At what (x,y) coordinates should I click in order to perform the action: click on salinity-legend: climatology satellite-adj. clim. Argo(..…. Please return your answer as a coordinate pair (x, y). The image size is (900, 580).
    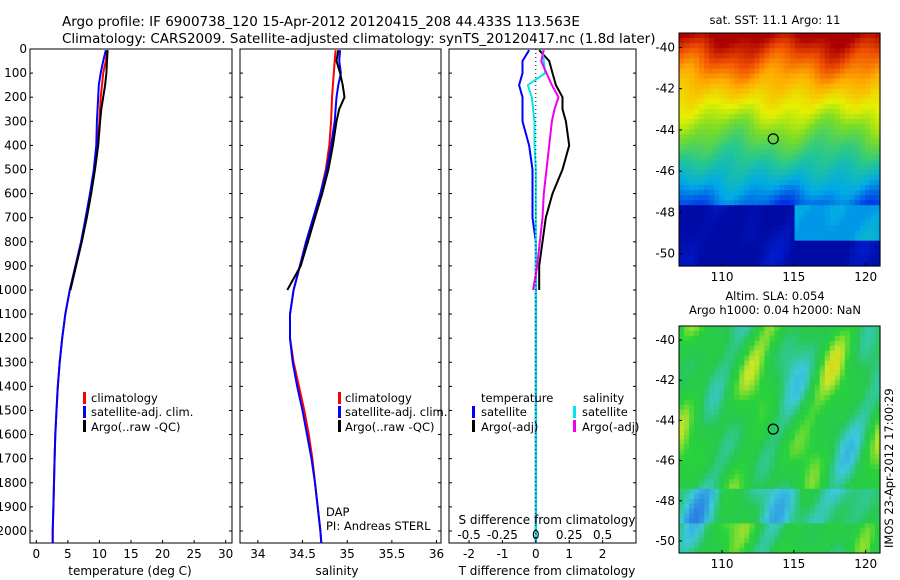
    Looking at the image, I should click on (392, 412).